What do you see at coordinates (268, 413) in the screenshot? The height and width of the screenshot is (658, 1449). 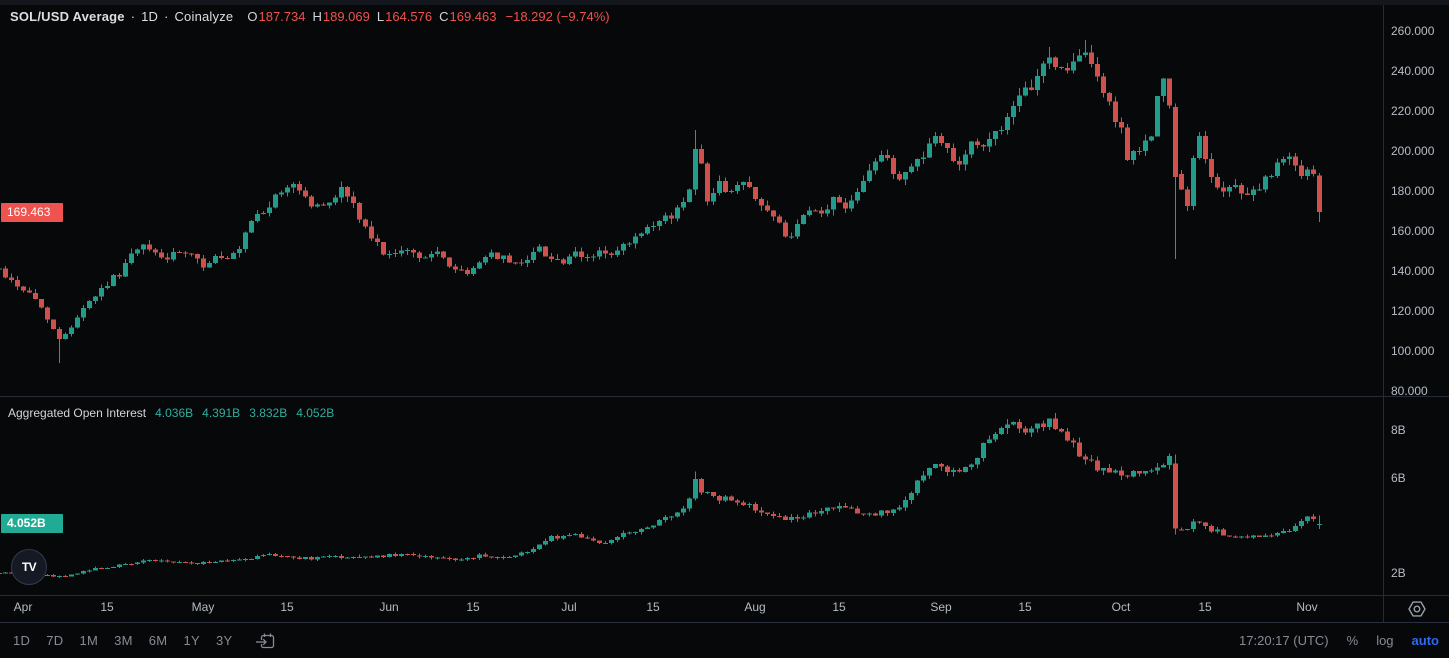 I see `oi-low-value: 3.832B` at bounding box center [268, 413].